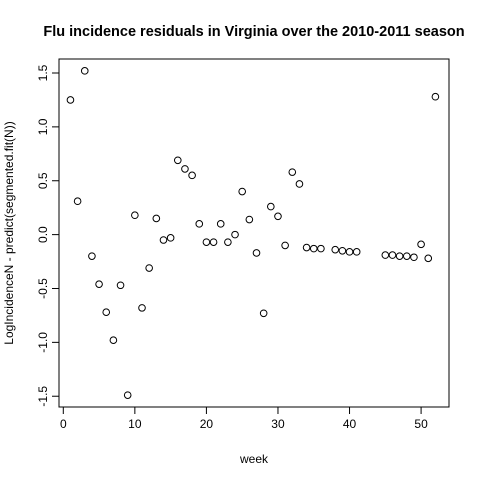  What do you see at coordinates (43, 342) in the screenshot?
I see `y-tick-label: -1.0` at bounding box center [43, 342].